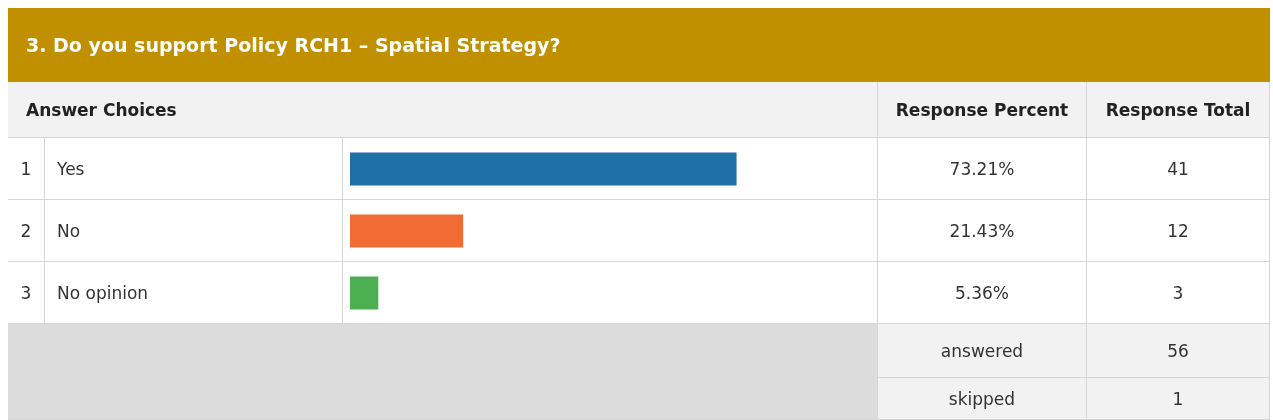 This screenshot has width=1273, height=420. Describe the element at coordinates (101, 109) in the screenshot. I see `text: Answer Choices` at that location.